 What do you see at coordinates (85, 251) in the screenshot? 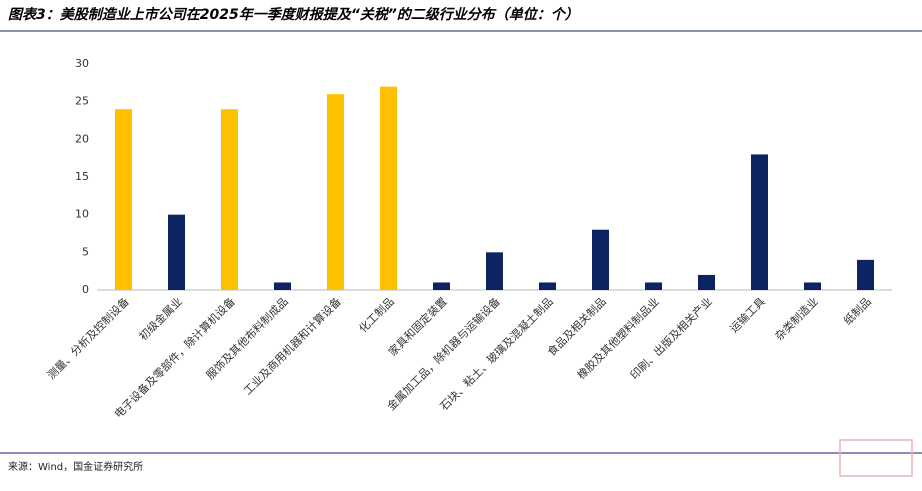
I see `y-tick-label: 5` at bounding box center [85, 251].